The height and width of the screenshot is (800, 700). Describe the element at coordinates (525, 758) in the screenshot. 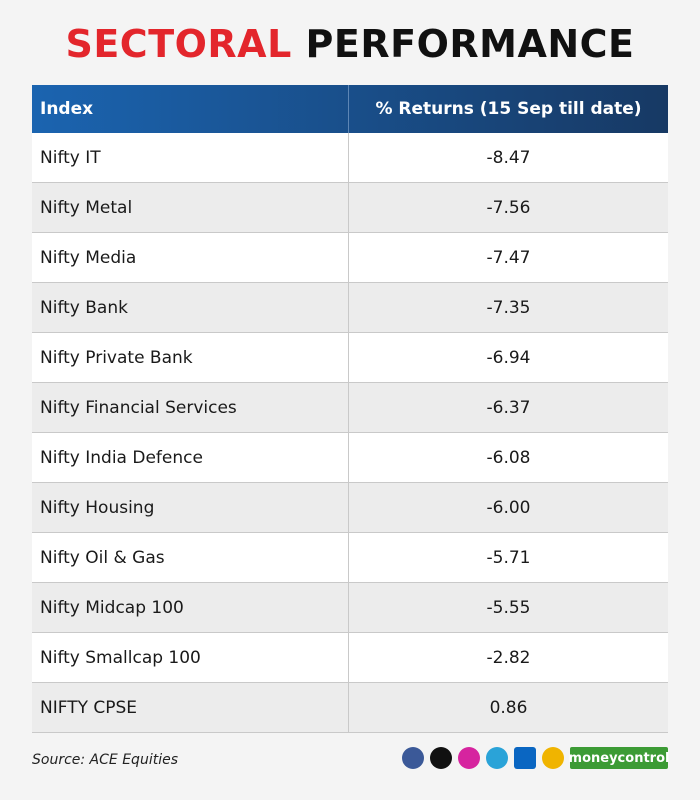

I see `linkedin-icon` at that location.